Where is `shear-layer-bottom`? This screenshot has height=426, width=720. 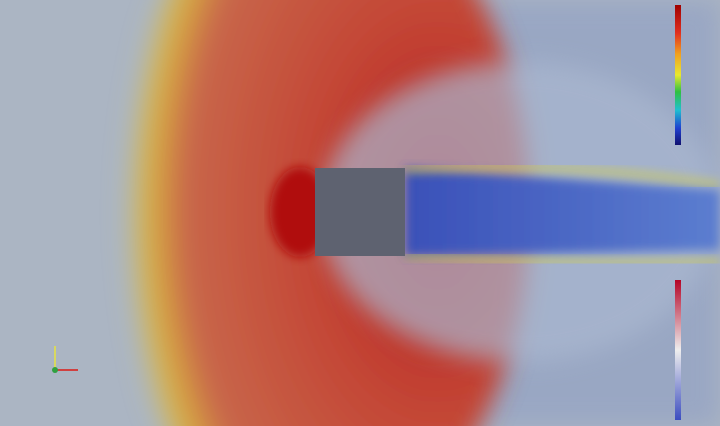 shear-layer-bottom is located at coordinates (562, 259).